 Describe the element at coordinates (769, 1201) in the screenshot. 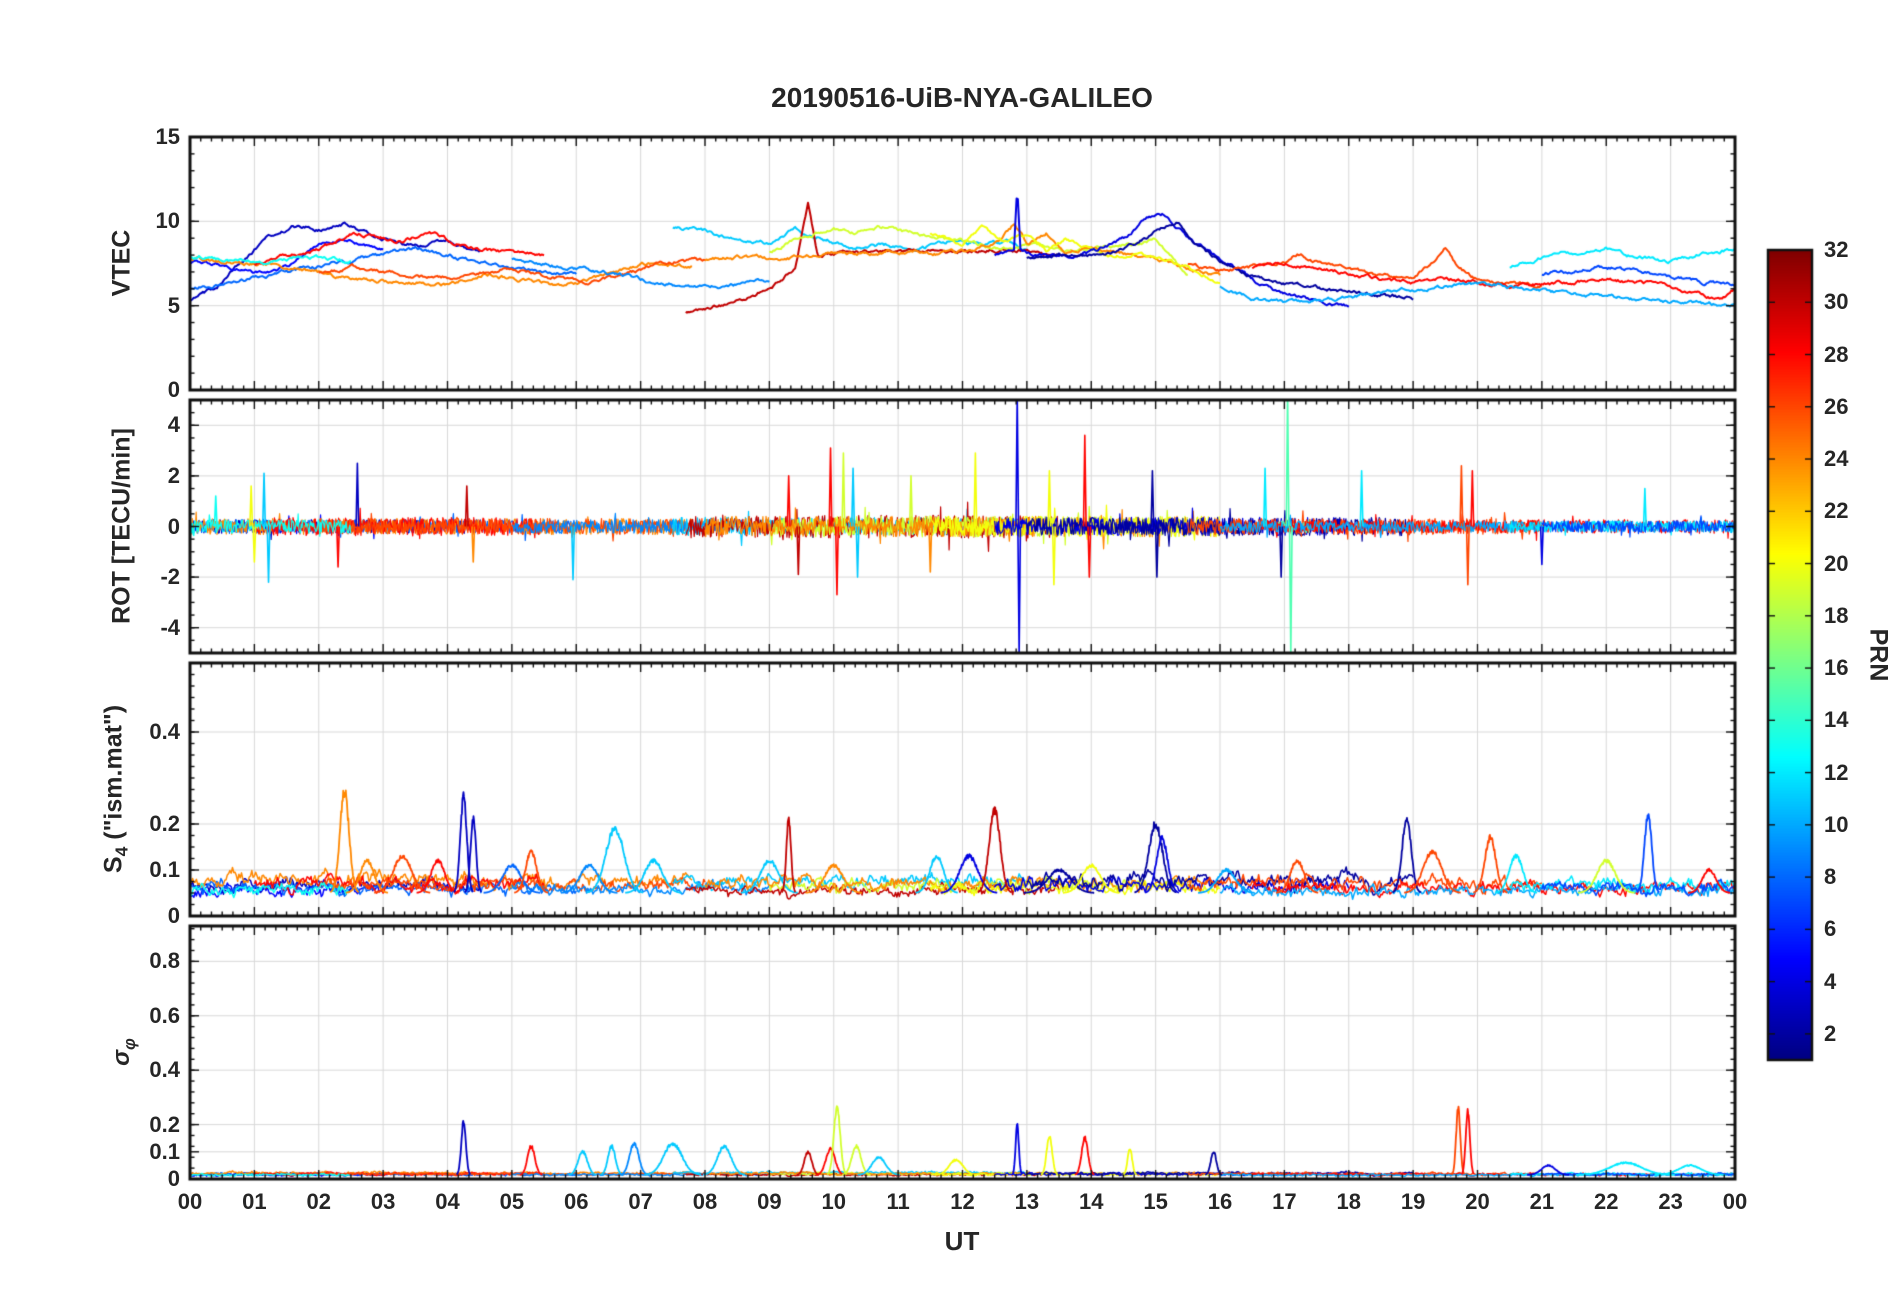

I see `x-tick-label: 09` at that location.